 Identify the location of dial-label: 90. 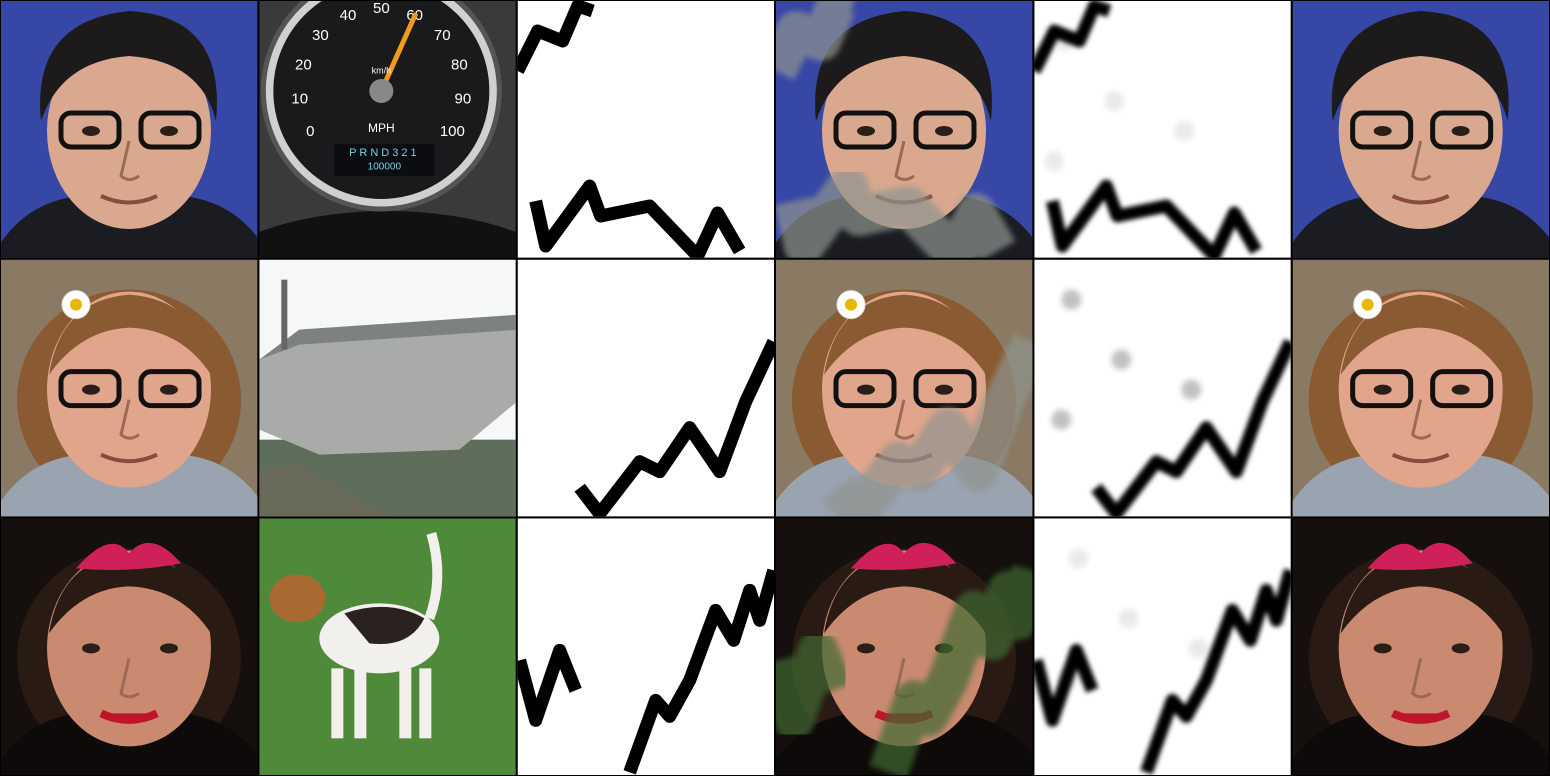
(463, 99).